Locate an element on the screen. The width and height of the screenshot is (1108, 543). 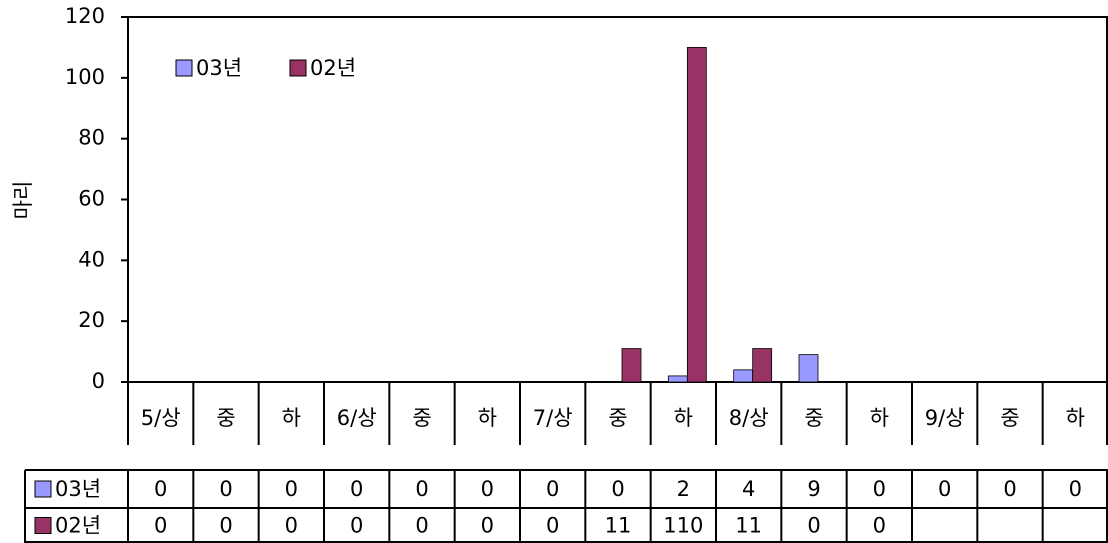
y-tick-label: 100 is located at coordinates (85, 77).